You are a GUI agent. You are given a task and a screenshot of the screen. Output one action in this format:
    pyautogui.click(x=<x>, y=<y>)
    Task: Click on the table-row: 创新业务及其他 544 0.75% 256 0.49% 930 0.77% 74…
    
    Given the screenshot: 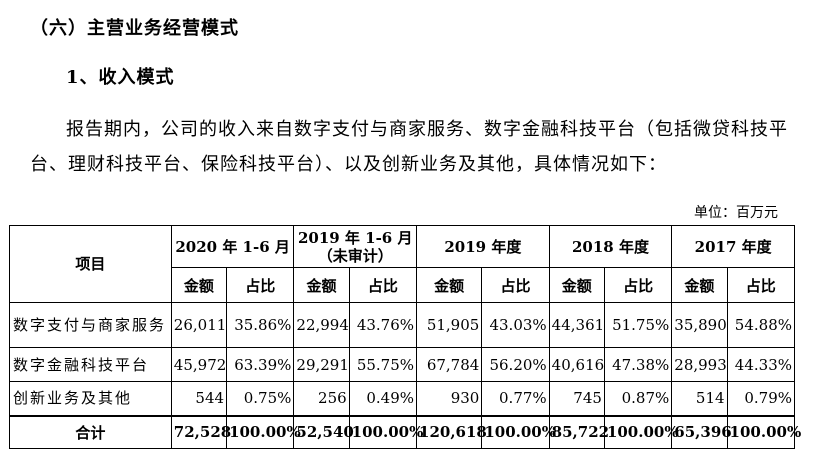 What is the action you would take?
    pyautogui.click(x=402, y=398)
    